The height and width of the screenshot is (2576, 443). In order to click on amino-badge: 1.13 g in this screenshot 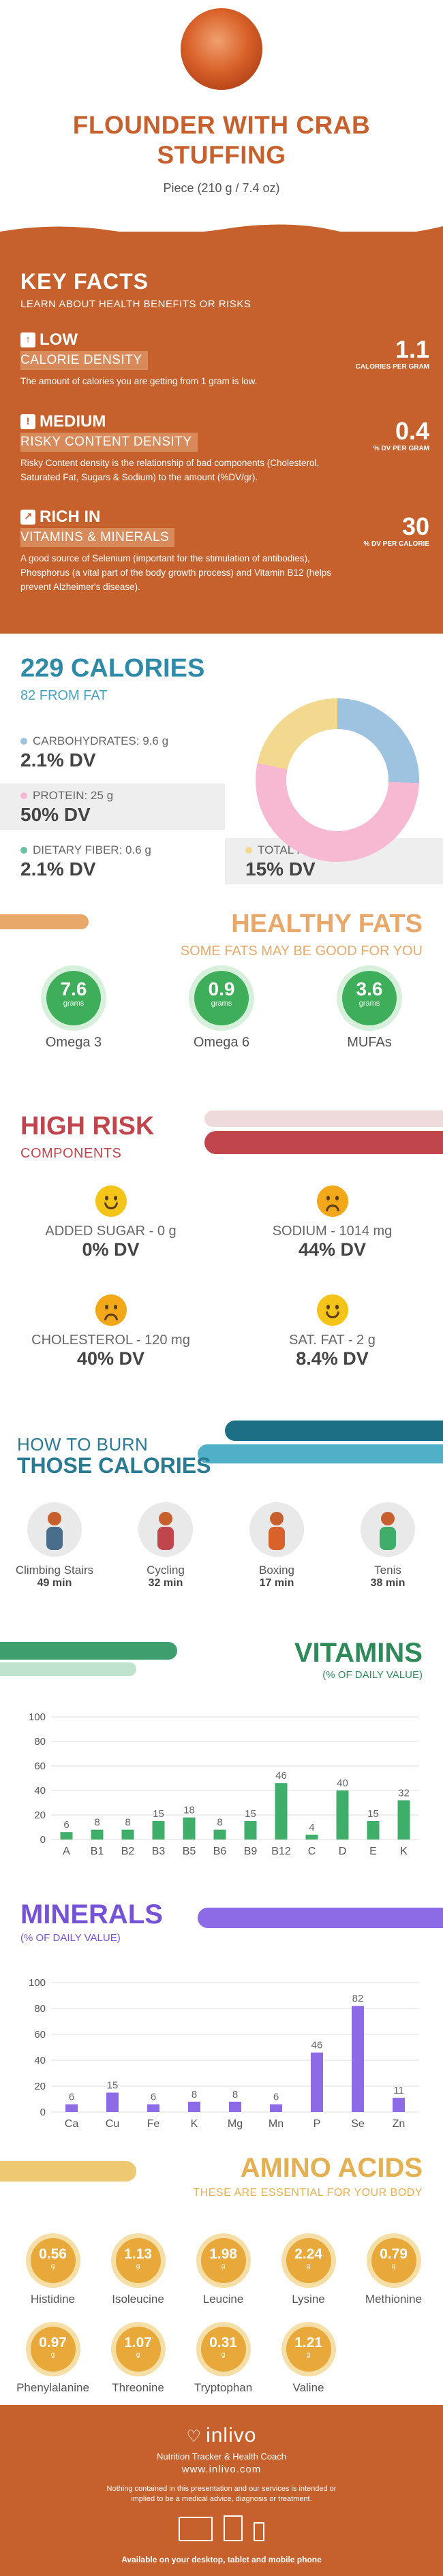, I will do `click(138, 2260)`.